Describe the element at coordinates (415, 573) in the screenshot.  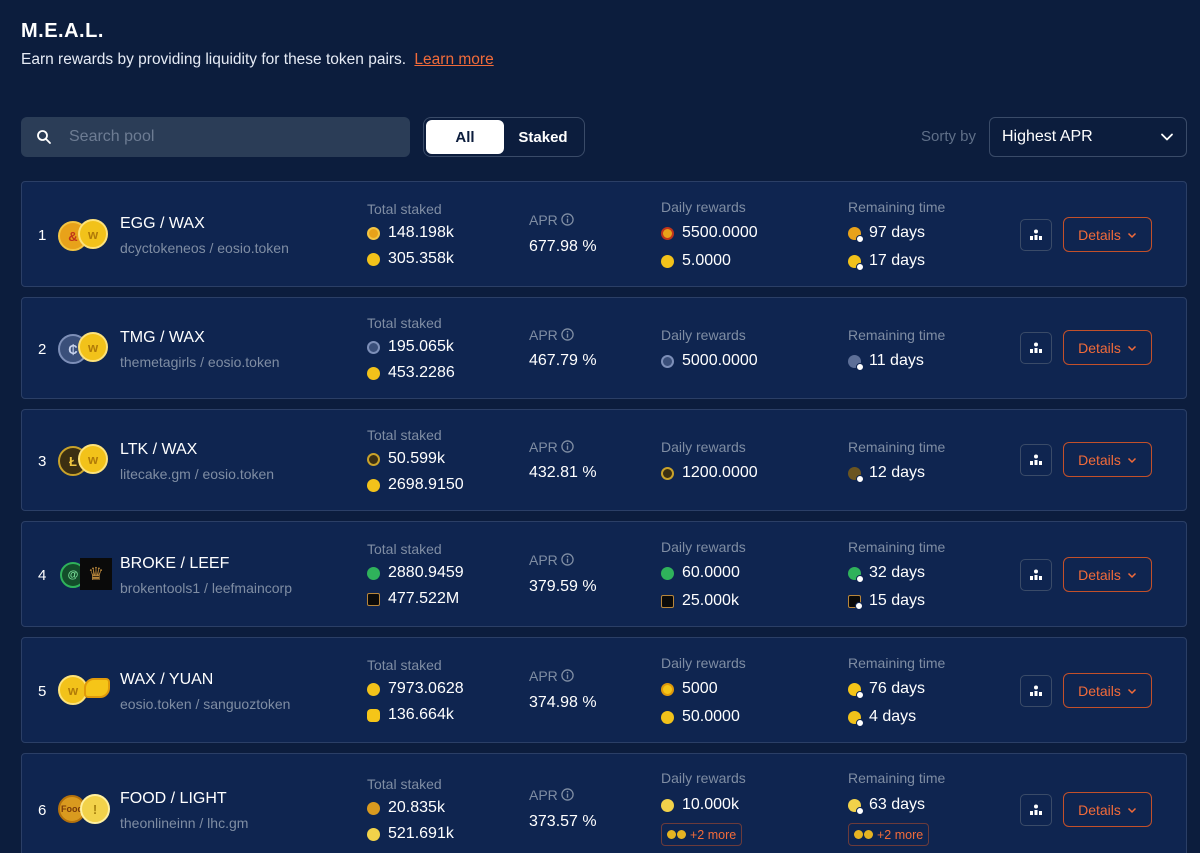
I see `staked-amount: 2880.9459` at that location.